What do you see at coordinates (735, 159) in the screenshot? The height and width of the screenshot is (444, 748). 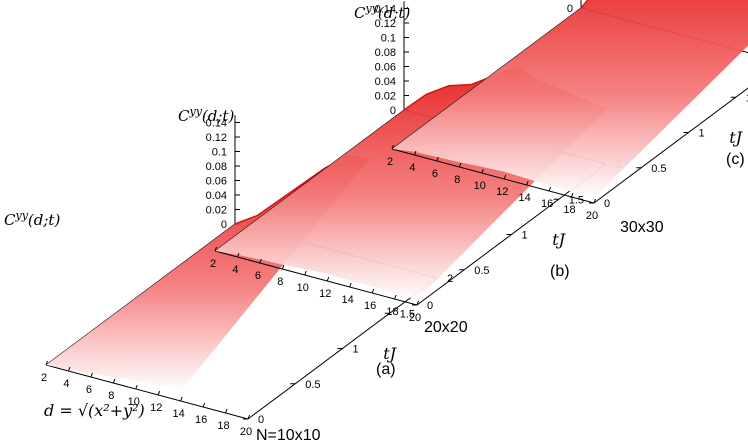 I see `panel-label: (c)` at bounding box center [735, 159].